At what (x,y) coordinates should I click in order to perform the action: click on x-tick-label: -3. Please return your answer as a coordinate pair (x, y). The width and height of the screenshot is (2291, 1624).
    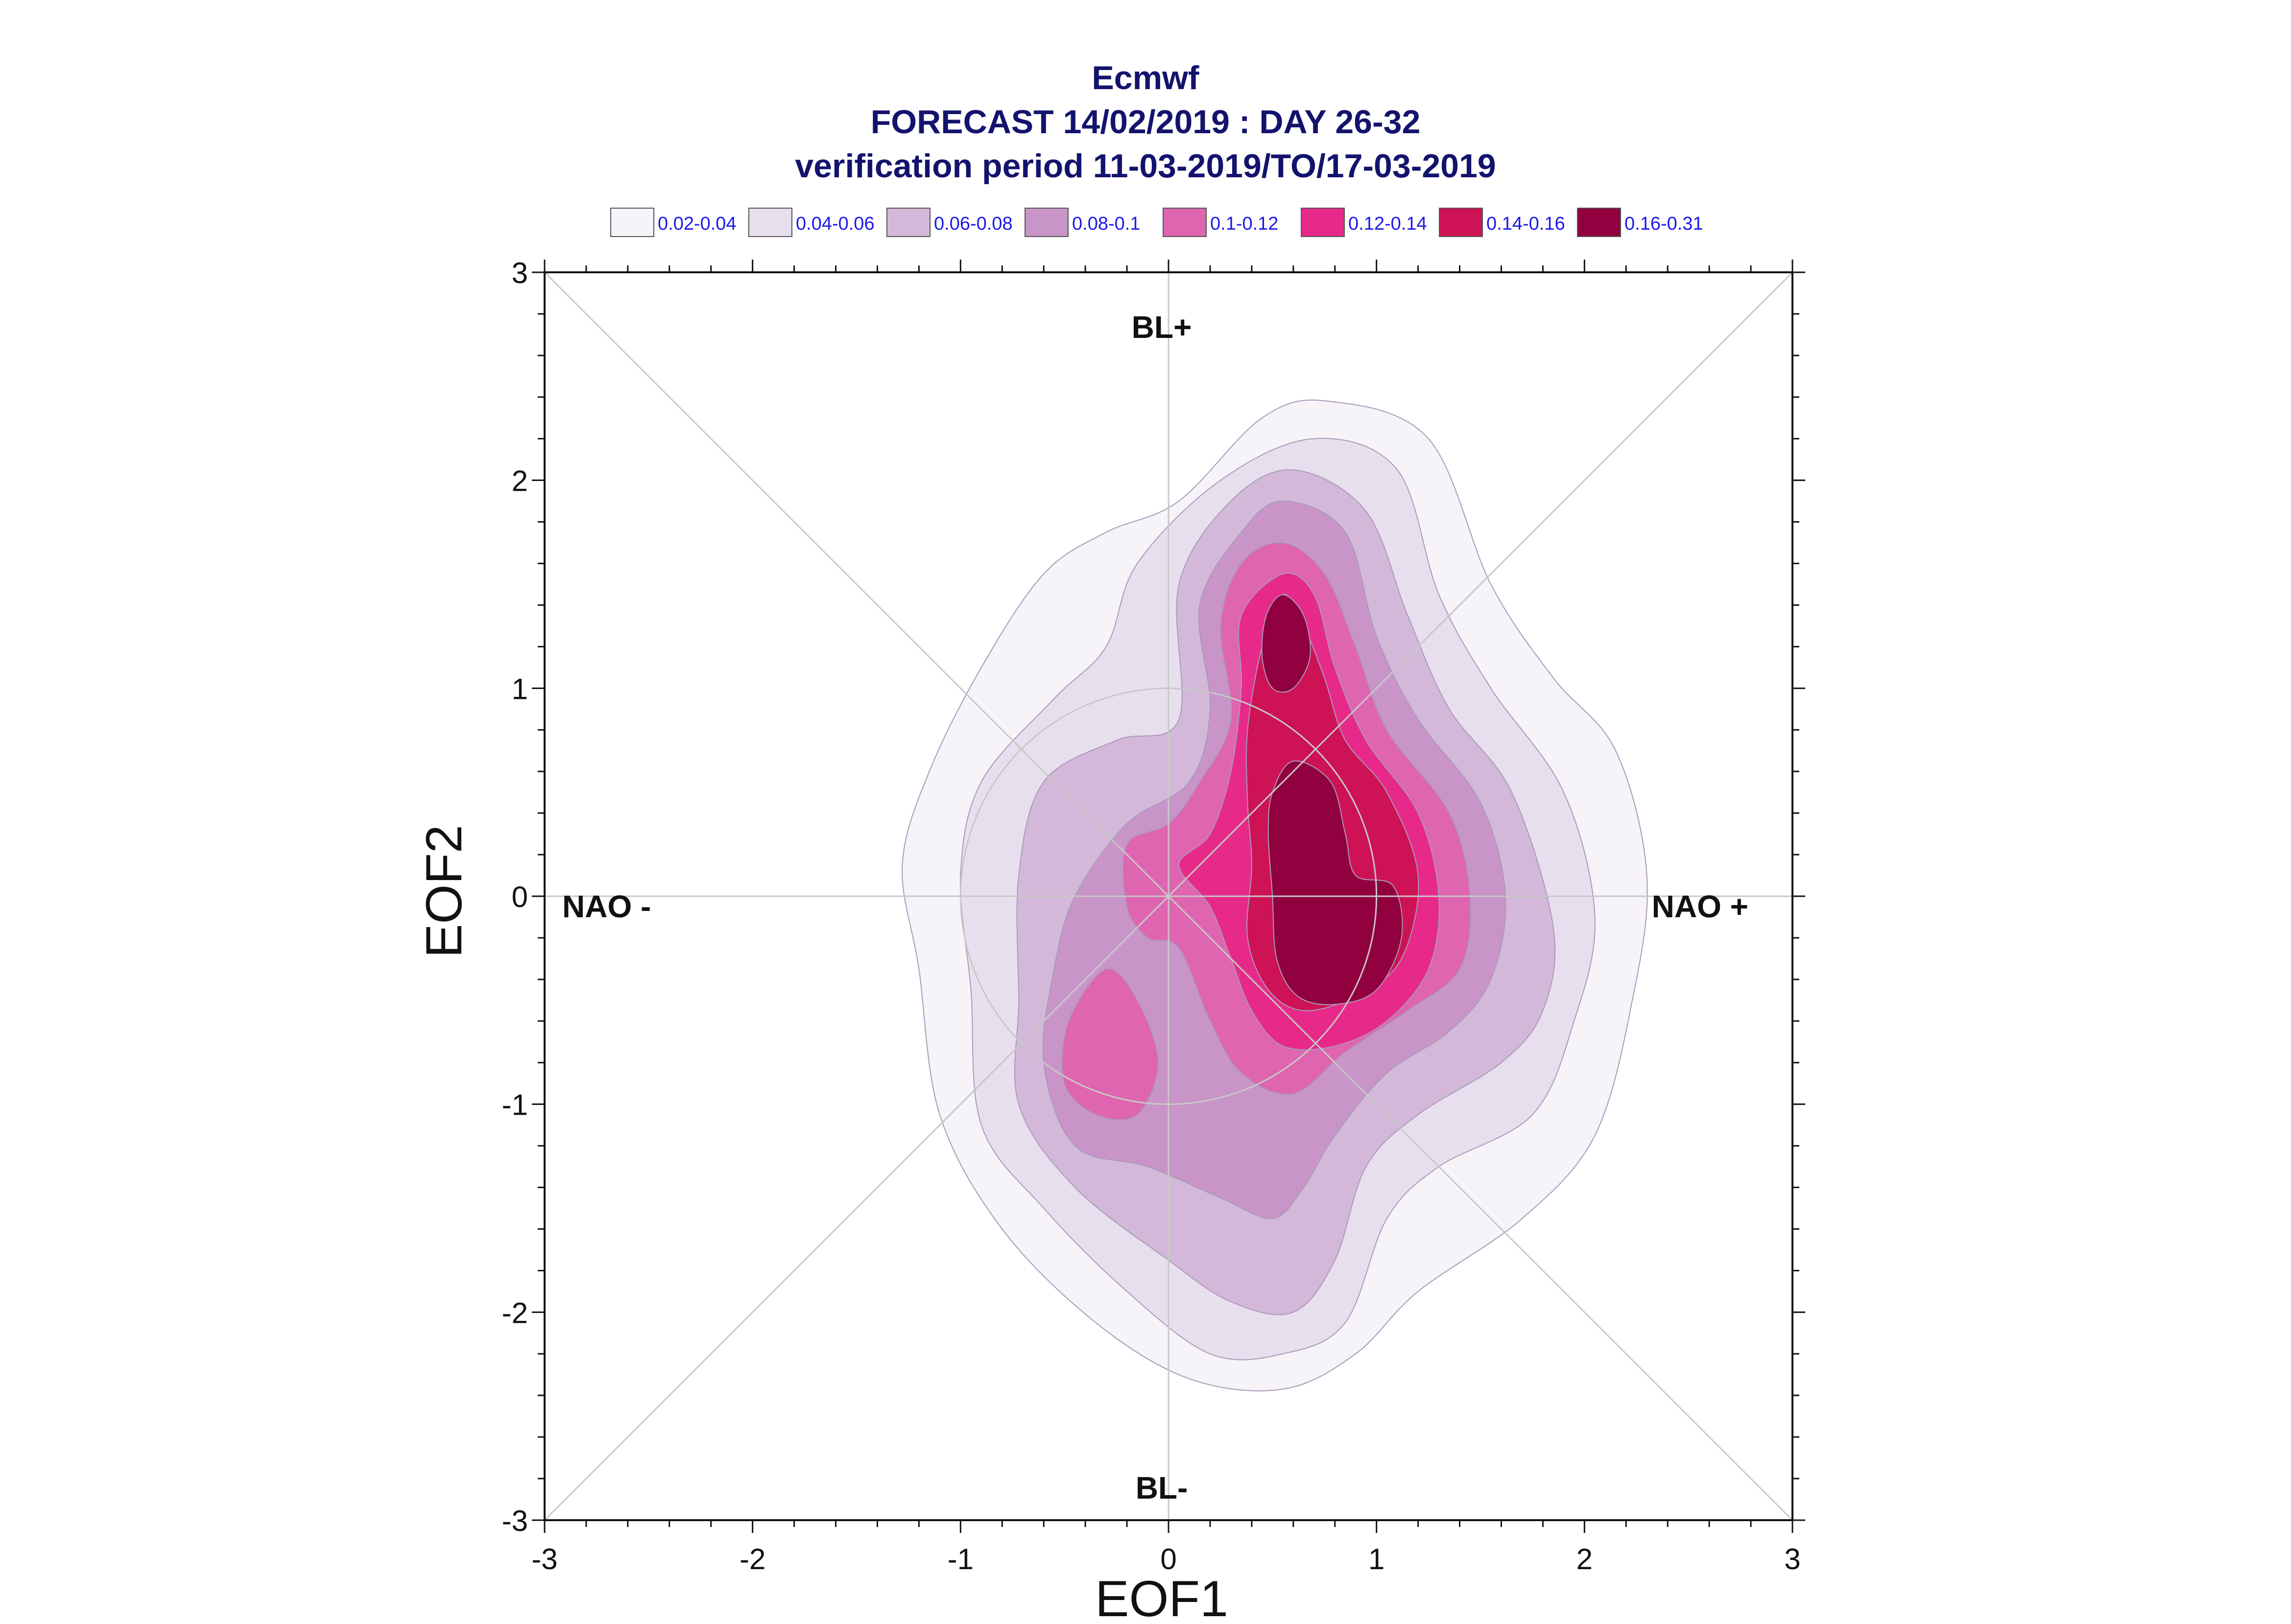
    Looking at the image, I should click on (544, 1559).